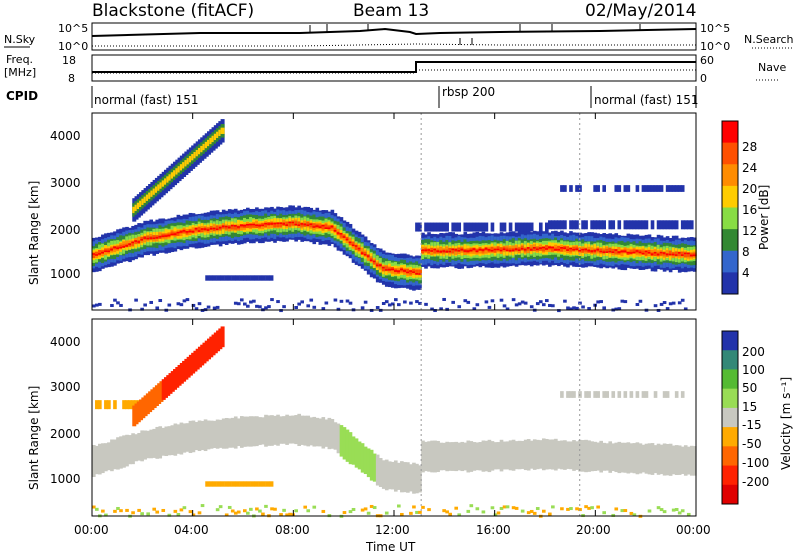 The image size is (800, 554). Describe the element at coordinates (730, 417) in the screenshot. I see `colorbar-swatch` at that location.